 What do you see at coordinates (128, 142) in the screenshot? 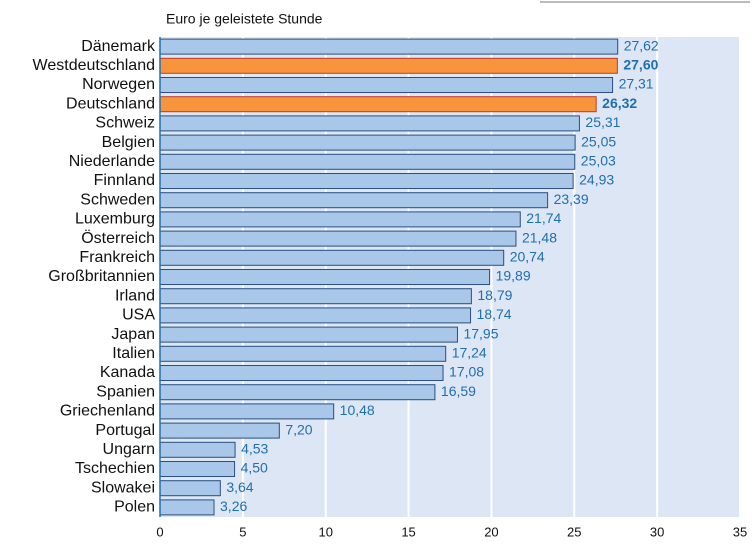
I see `category-label: Belgien` at bounding box center [128, 142].